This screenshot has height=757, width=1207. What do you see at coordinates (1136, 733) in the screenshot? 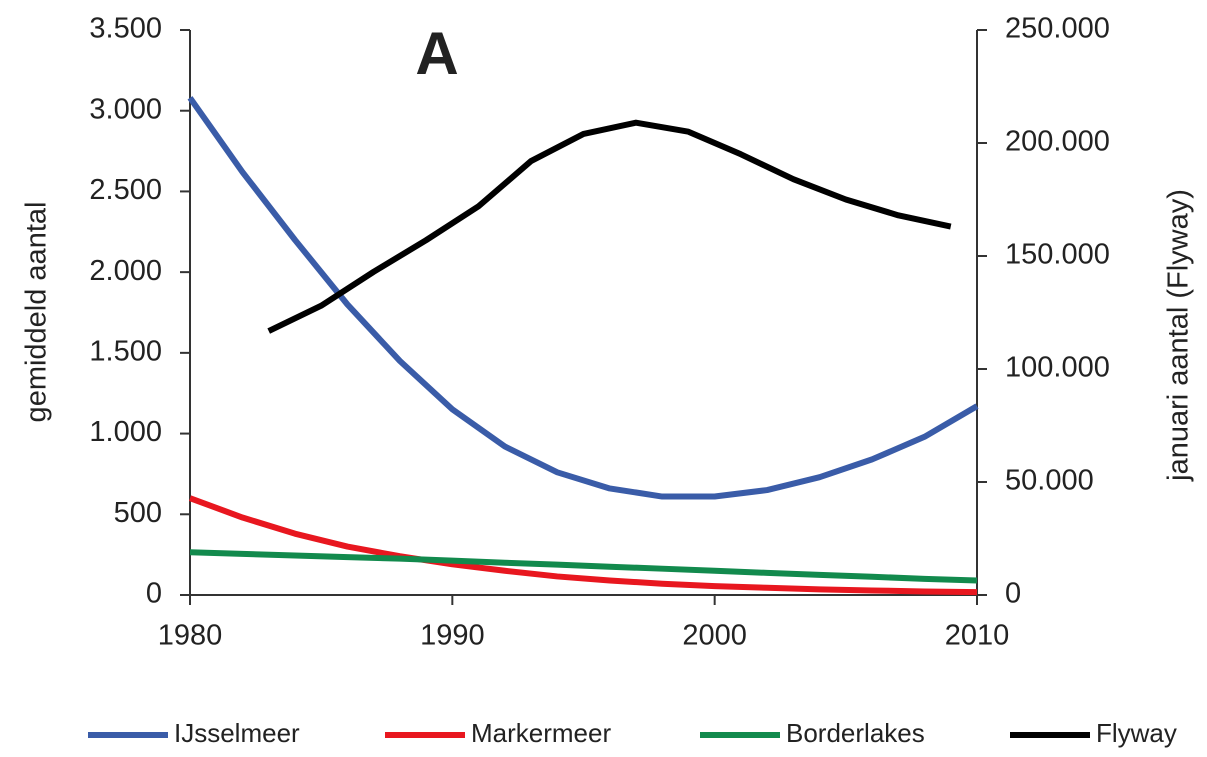
I see `legend-label: Flyway` at bounding box center [1136, 733].